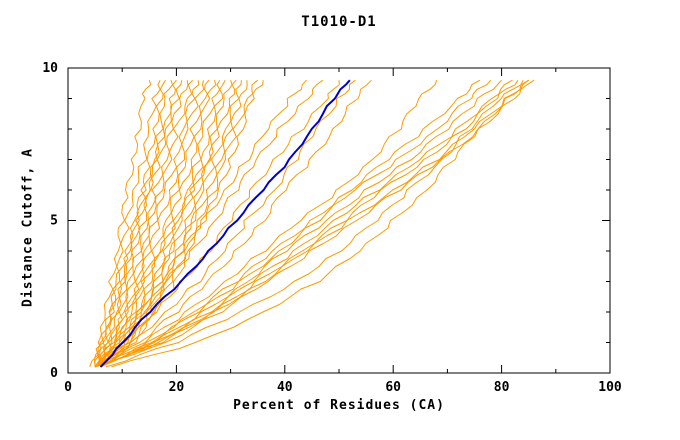 This screenshot has width=680, height=440. Describe the element at coordinates (610, 387) in the screenshot. I see `x-tick-label: 100` at that location.